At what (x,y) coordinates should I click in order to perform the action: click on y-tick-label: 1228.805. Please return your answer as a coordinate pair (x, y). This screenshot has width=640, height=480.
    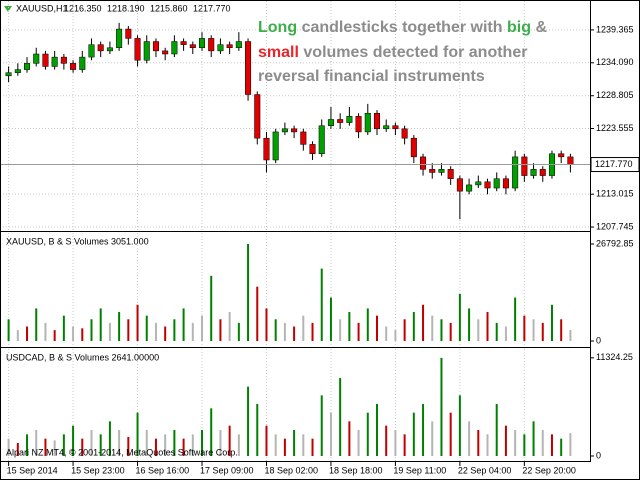
    Looking at the image, I should click on (615, 95).